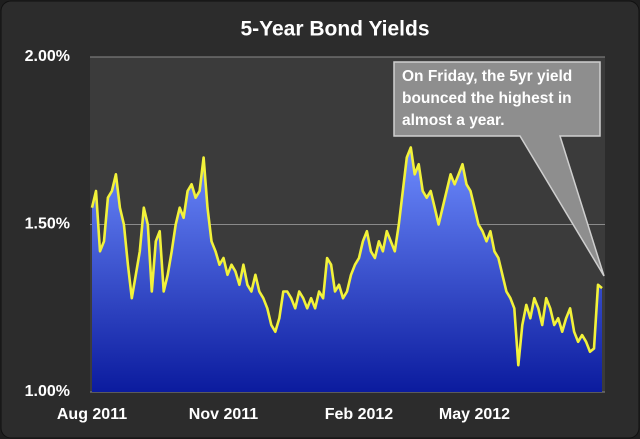  Describe the element at coordinates (223, 414) in the screenshot. I see `x-tick-label: Nov 2011` at that location.